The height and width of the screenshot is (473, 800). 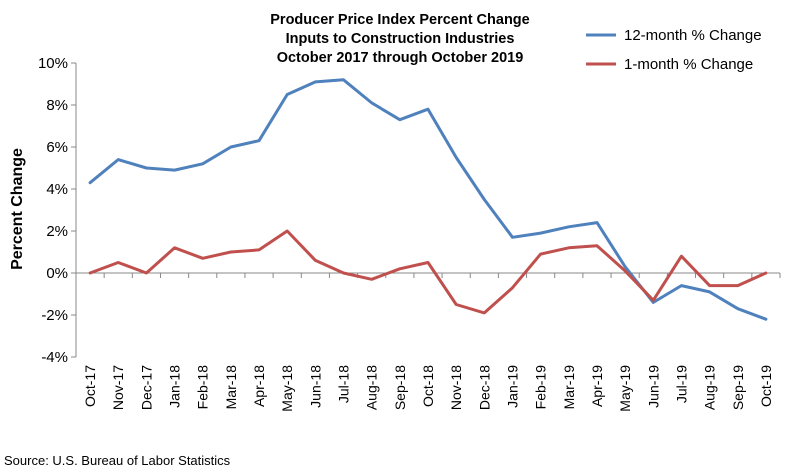 I want to click on y-tick-label: 6%, so click(x=57, y=147).